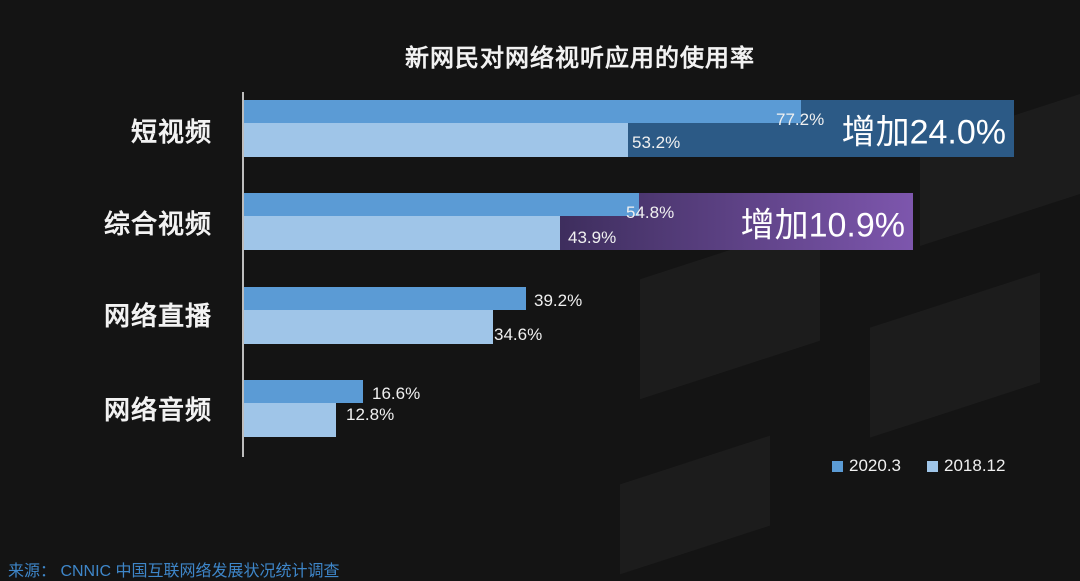 The image size is (1080, 581). Describe the element at coordinates (174, 571) in the screenshot. I see `source-note: 来源： CNNIC 中国互联网络发展状况统计调查` at that location.